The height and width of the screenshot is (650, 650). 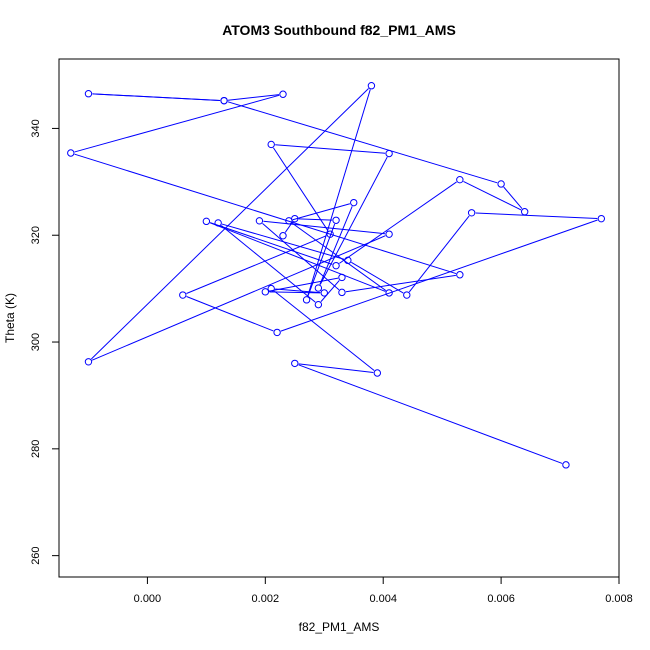 What do you see at coordinates (10, 318) in the screenshot?
I see `y-axis-label: Theta (K)` at bounding box center [10, 318].